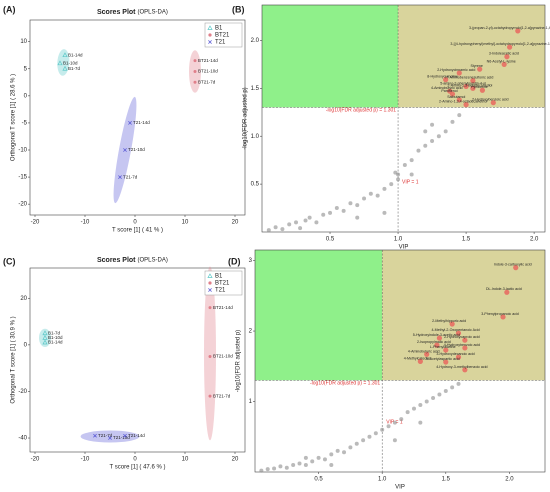 Image resolution: width=550 pixels, height=492 pixels. Describe the element at coordinates (22, 439) in the screenshot. I see `y-tick-label: -40` at that location.